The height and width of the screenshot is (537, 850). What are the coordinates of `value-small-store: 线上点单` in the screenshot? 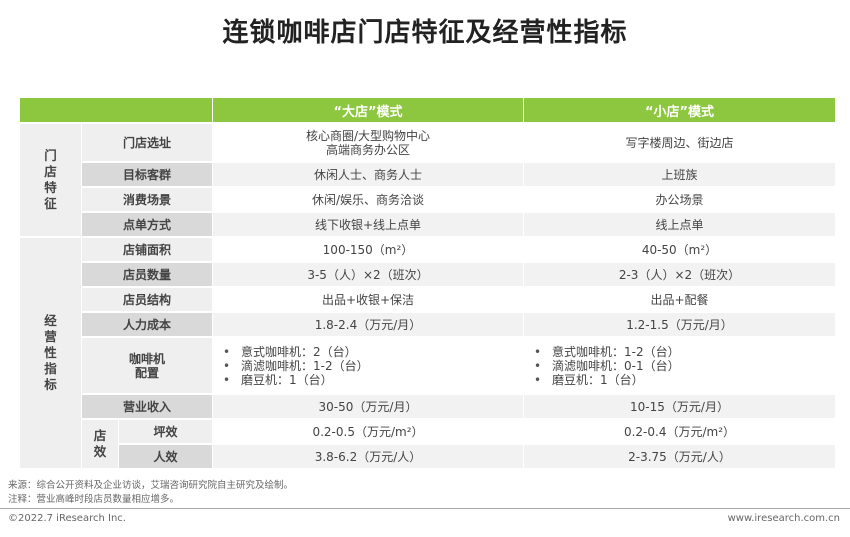 It's located at (679, 224).